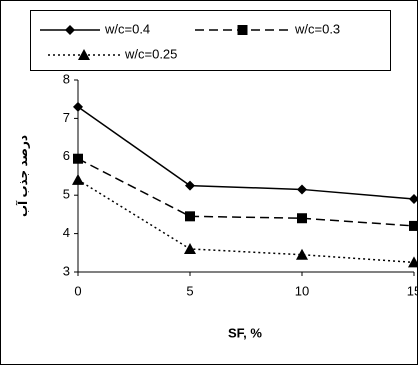  I want to click on y-tick-label: 3, so click(66, 270).